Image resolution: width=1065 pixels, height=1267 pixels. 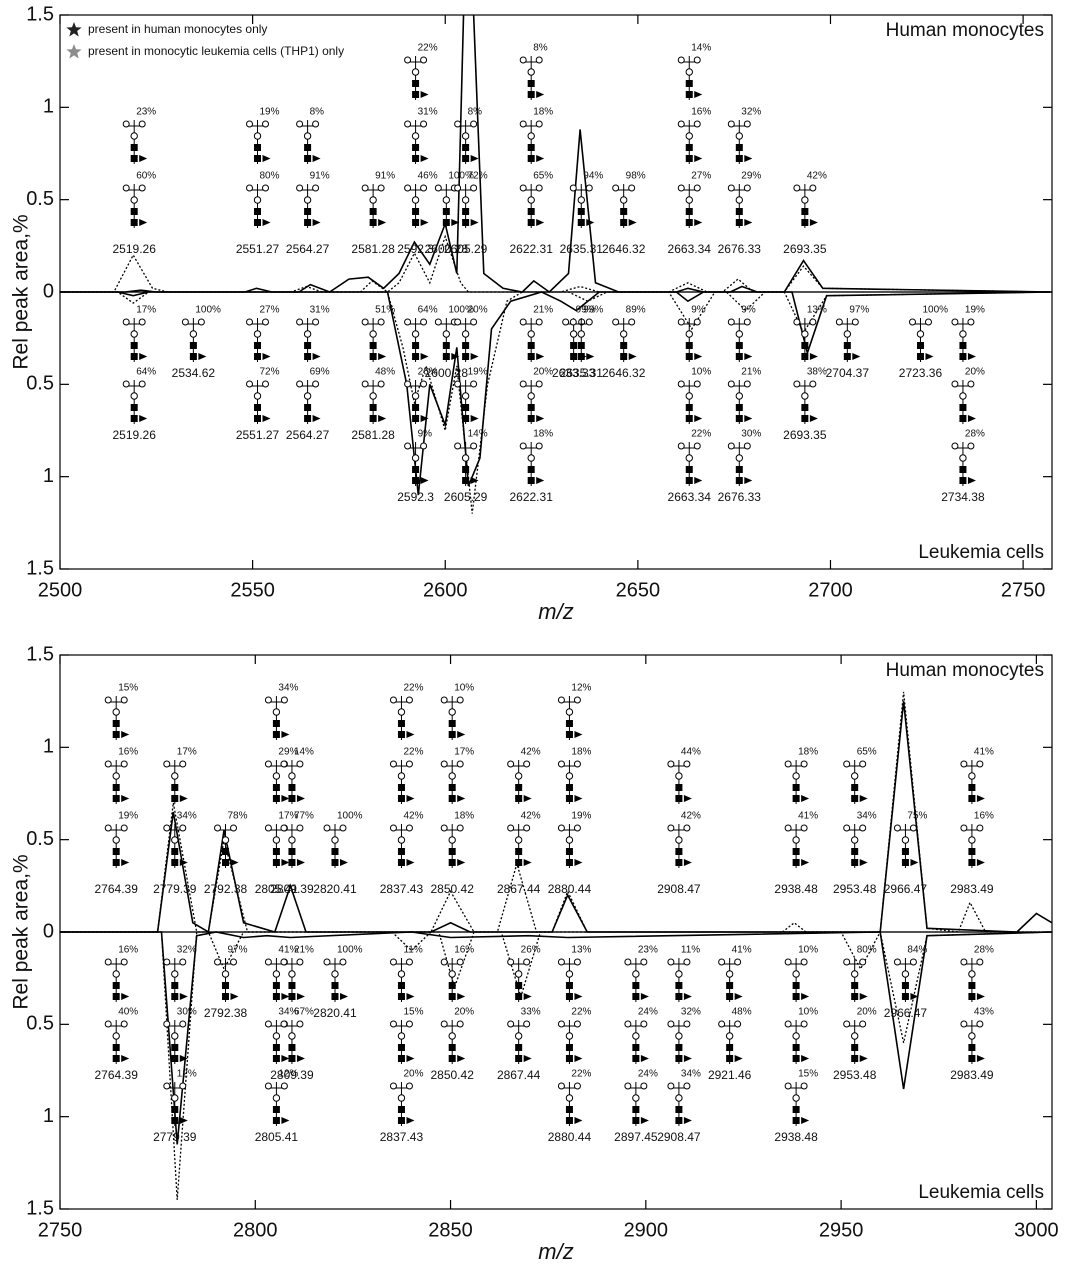 I want to click on glycan-annotation: 41% 34% 12% 2805.41, so click(x=277, y=1045).